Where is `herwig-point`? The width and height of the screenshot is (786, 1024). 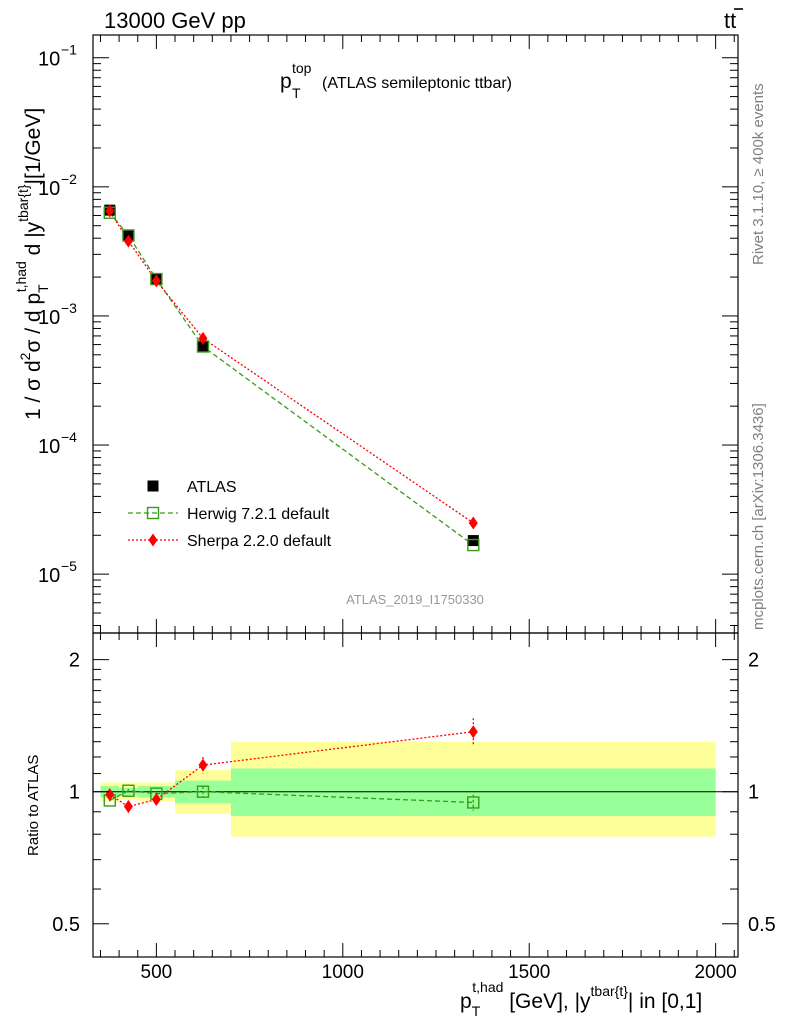 herwig-point is located at coordinates (473, 545).